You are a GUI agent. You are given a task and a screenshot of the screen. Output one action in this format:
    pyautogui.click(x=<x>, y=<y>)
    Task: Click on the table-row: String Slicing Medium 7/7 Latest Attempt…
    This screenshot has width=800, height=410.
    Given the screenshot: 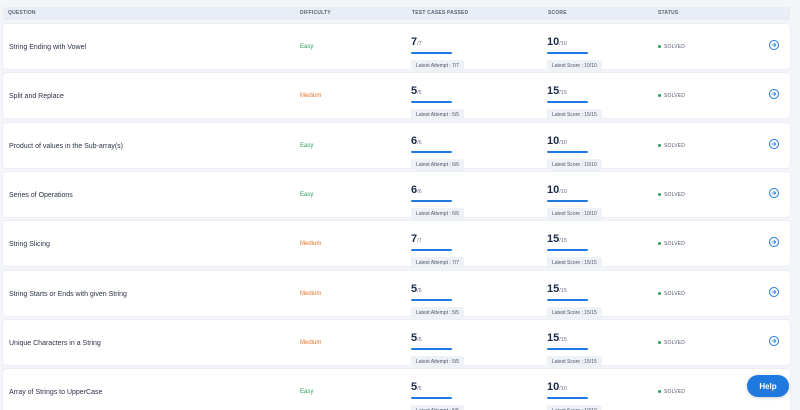 What is the action you would take?
    pyautogui.click(x=396, y=245)
    